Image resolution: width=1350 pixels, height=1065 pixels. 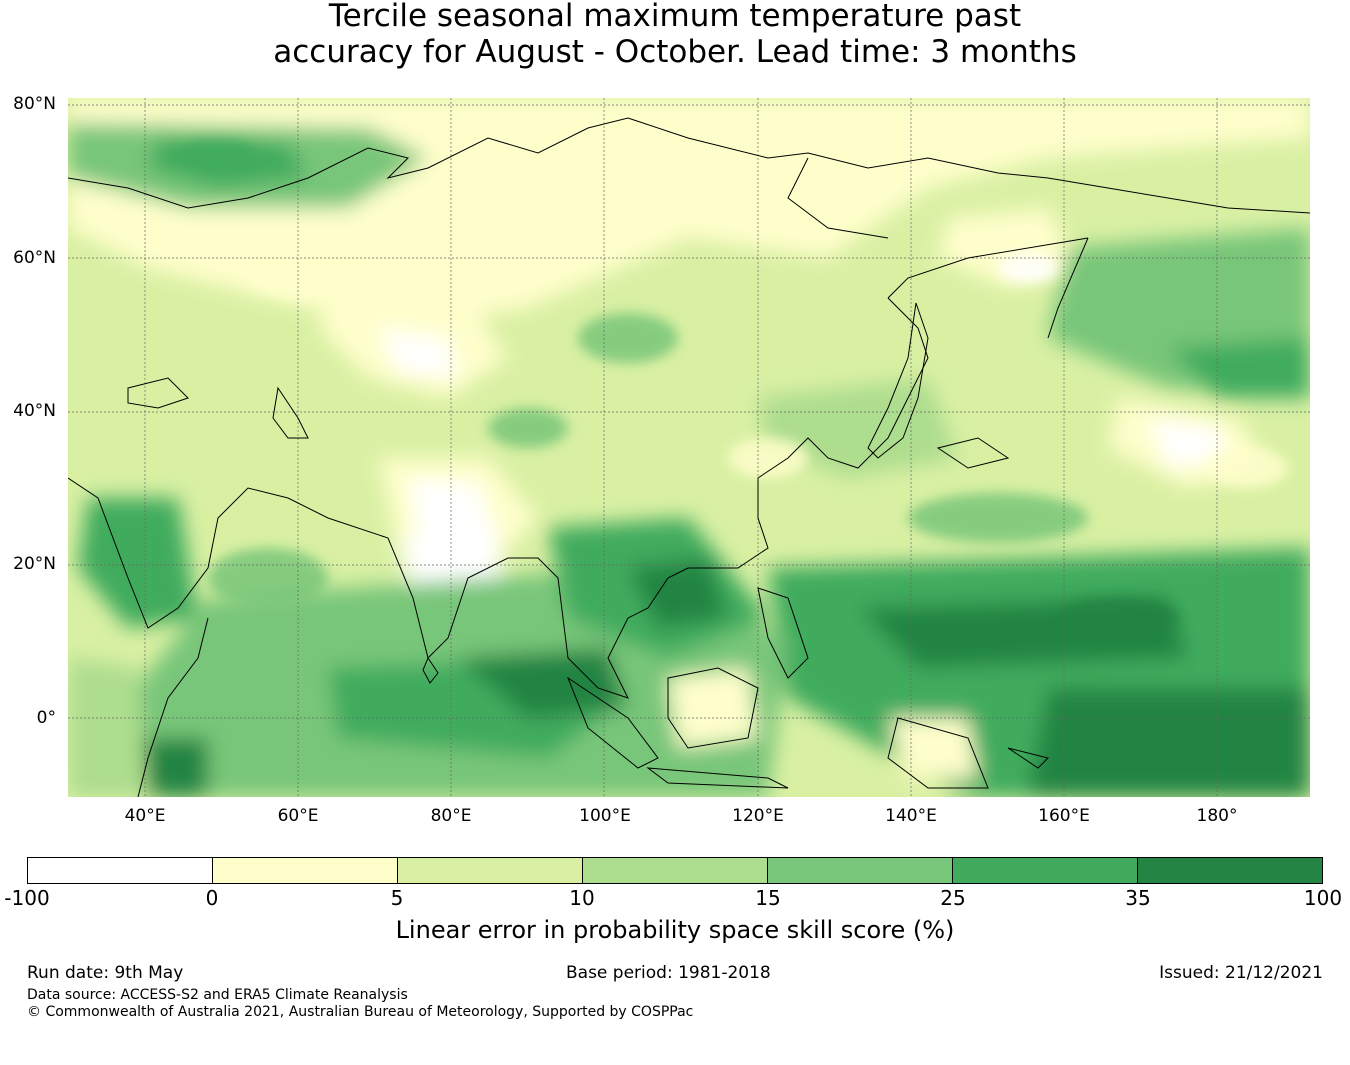 I want to click on colorbar-tick: 10, so click(x=582, y=898).